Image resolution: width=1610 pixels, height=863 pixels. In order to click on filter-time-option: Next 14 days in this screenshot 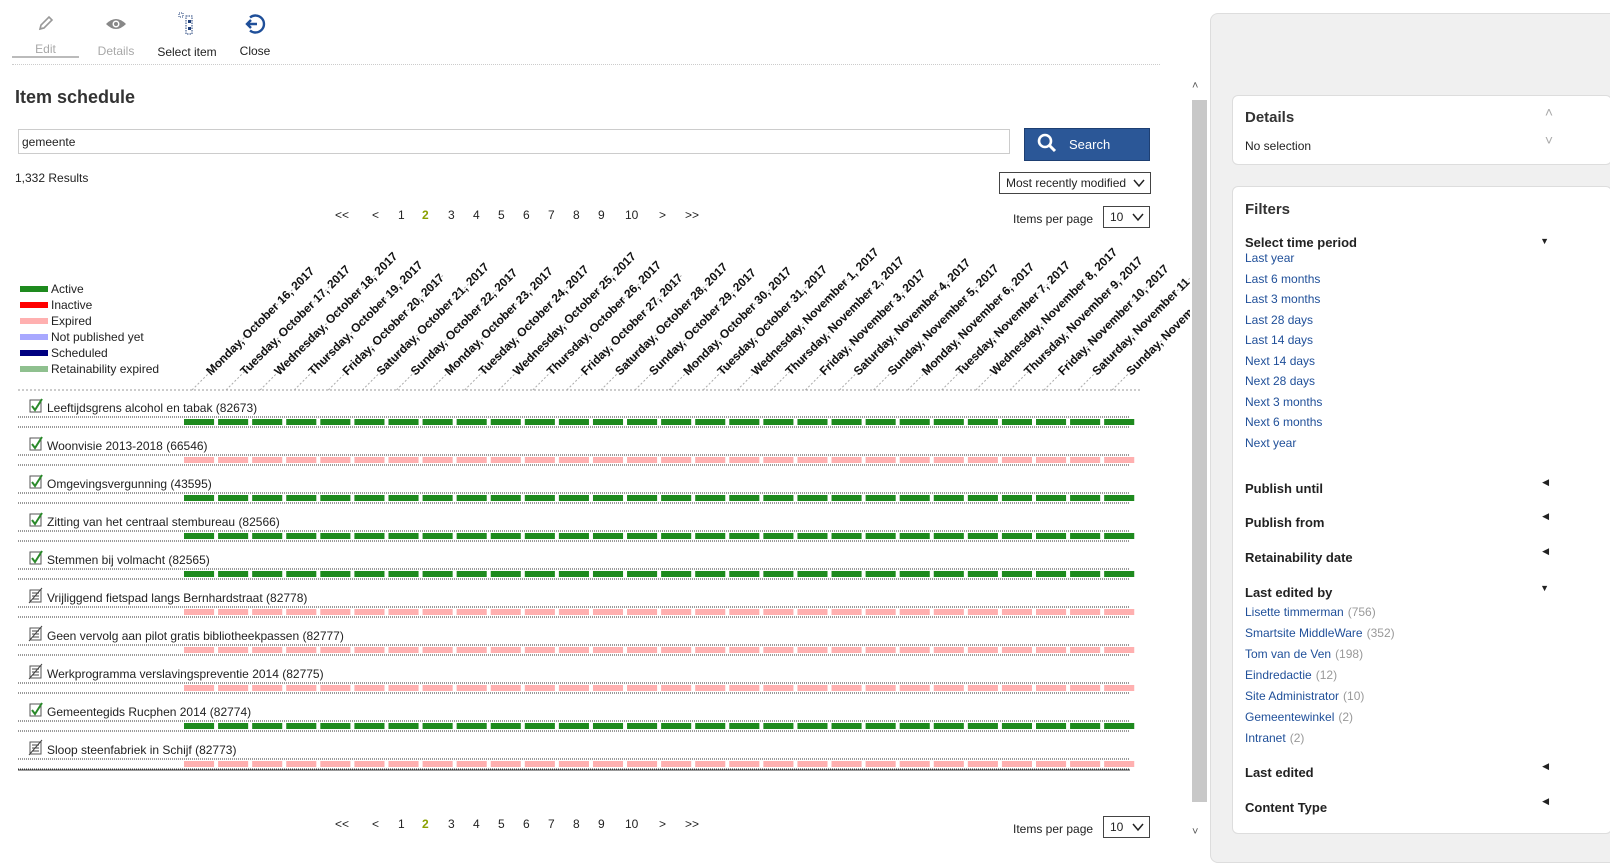, I will do `click(1280, 360)`.